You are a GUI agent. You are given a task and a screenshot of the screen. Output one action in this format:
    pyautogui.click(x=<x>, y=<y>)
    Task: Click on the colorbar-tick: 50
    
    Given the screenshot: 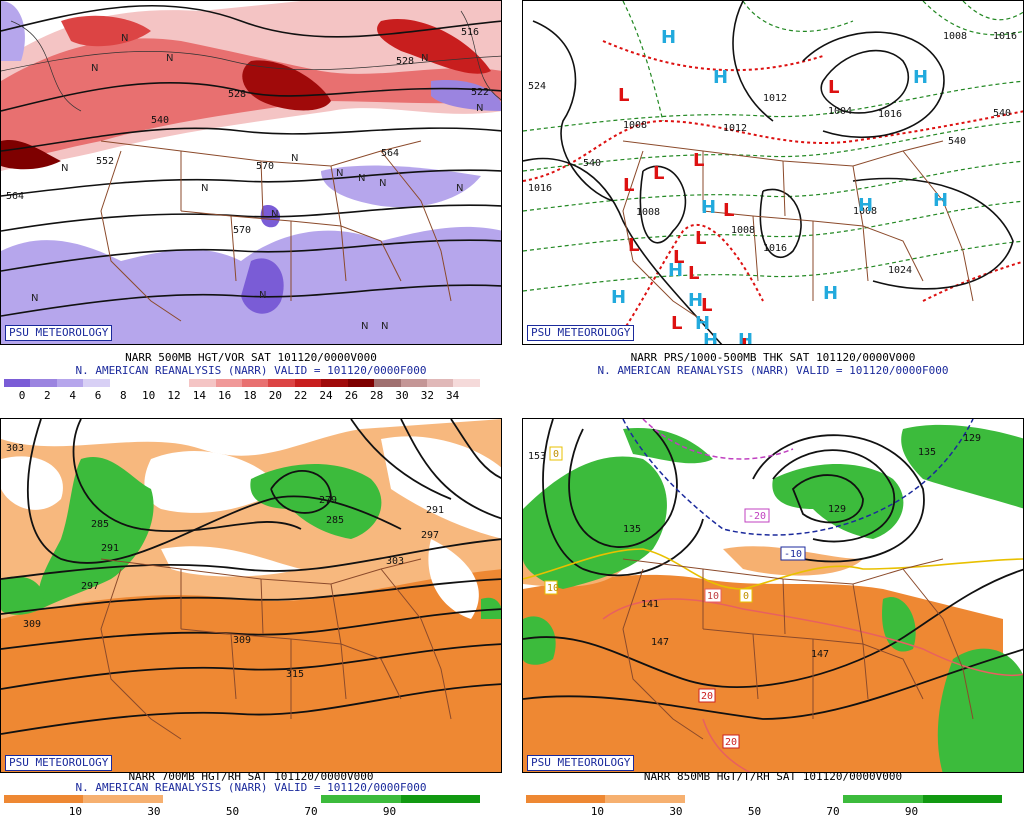 What is the action you would take?
    pyautogui.click(x=754, y=811)
    